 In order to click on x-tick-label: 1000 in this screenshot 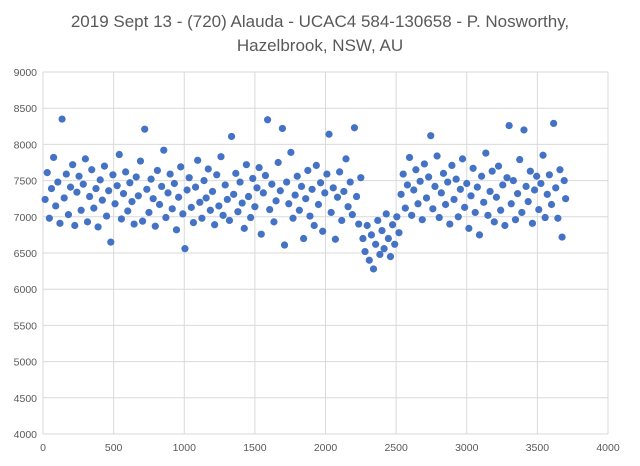, I will do `click(185, 448)`.